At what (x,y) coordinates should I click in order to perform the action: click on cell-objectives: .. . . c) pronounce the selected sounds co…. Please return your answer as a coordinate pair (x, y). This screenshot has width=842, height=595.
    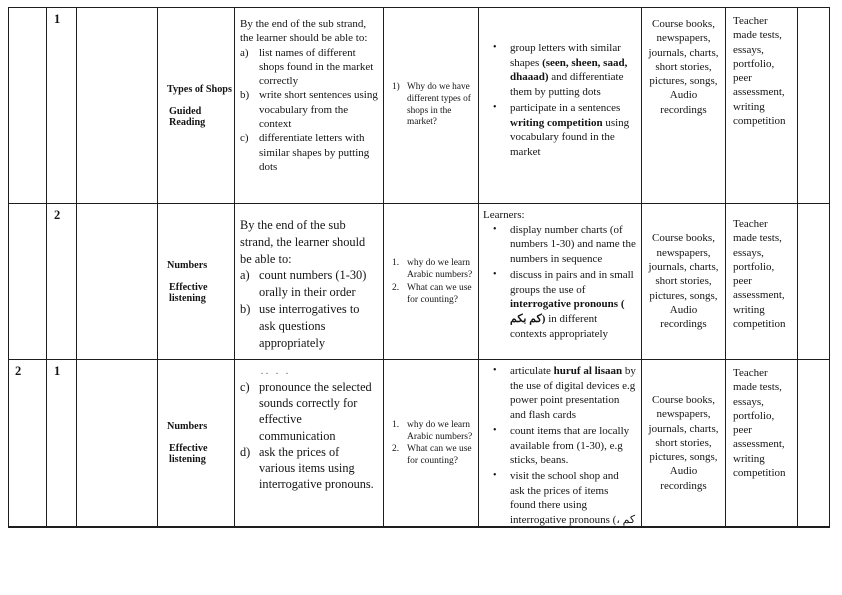
    Looking at the image, I should click on (309, 443).